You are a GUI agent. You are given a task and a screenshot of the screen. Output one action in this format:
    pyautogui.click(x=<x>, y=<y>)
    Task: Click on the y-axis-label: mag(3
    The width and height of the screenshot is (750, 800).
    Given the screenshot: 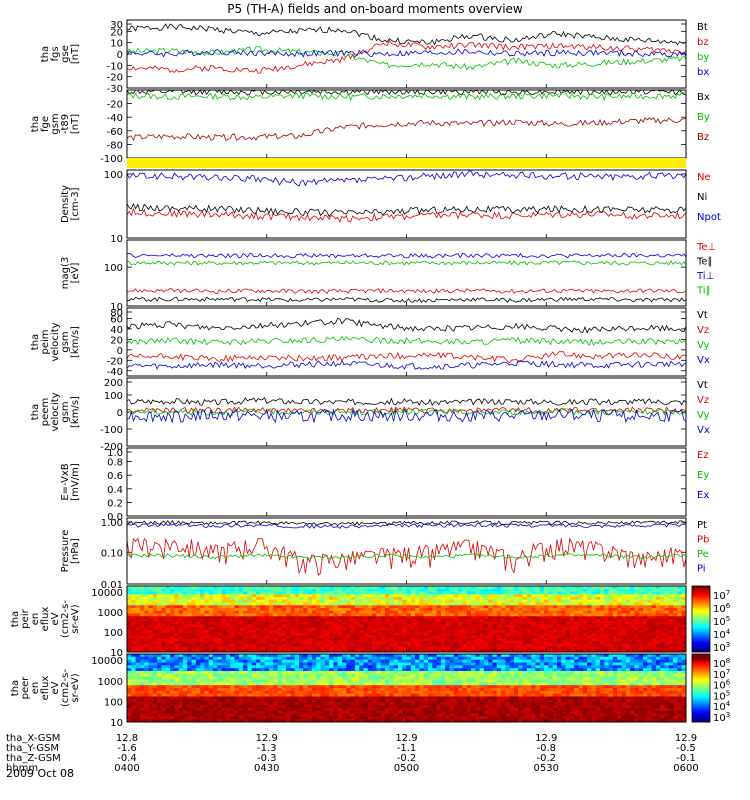 What is the action you would take?
    pyautogui.click(x=65, y=273)
    